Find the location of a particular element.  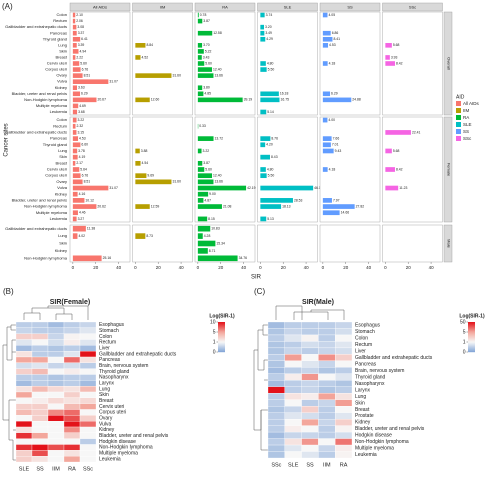

value-label: 27.82 is located at coordinates (360, 206).